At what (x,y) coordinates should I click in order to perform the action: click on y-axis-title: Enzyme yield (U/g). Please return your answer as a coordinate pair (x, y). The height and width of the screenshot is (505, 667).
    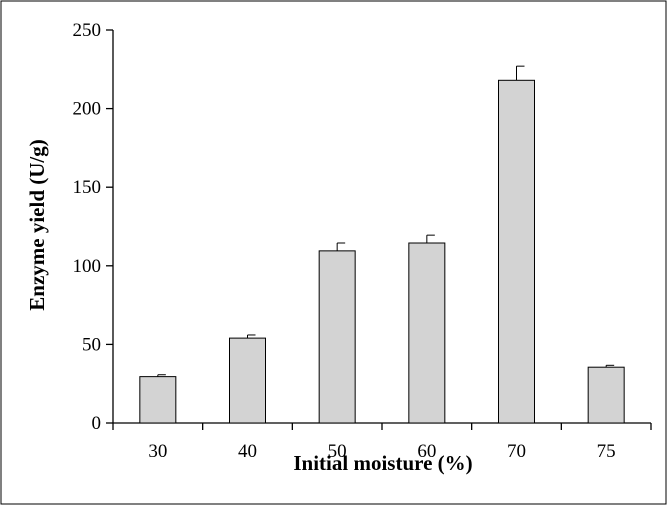
    Looking at the image, I should click on (37, 224).